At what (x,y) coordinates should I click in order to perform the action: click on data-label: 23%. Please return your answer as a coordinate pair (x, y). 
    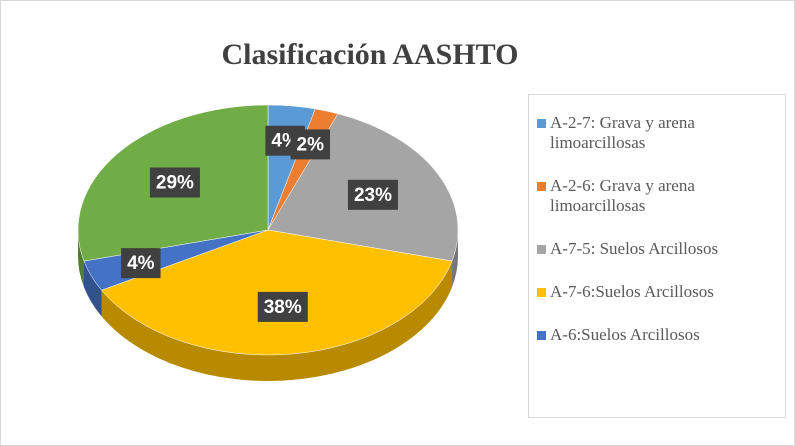
    Looking at the image, I should click on (372, 194).